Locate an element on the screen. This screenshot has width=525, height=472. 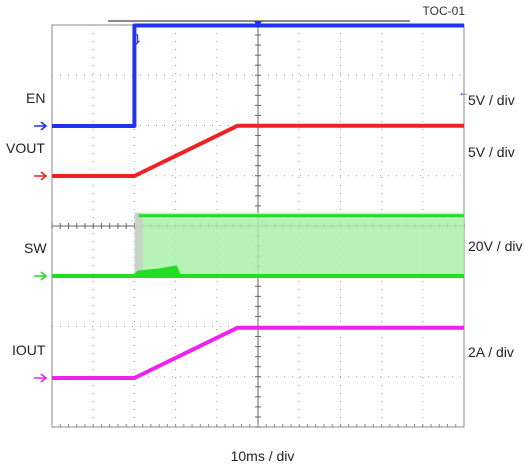
ground-marker-iout is located at coordinates (41, 378).